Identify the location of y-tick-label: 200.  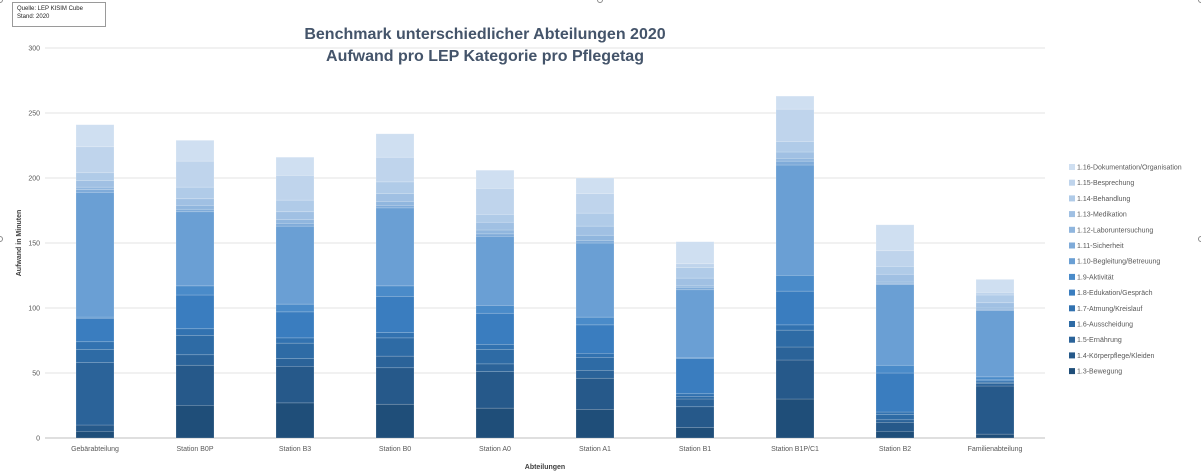
(34, 179).